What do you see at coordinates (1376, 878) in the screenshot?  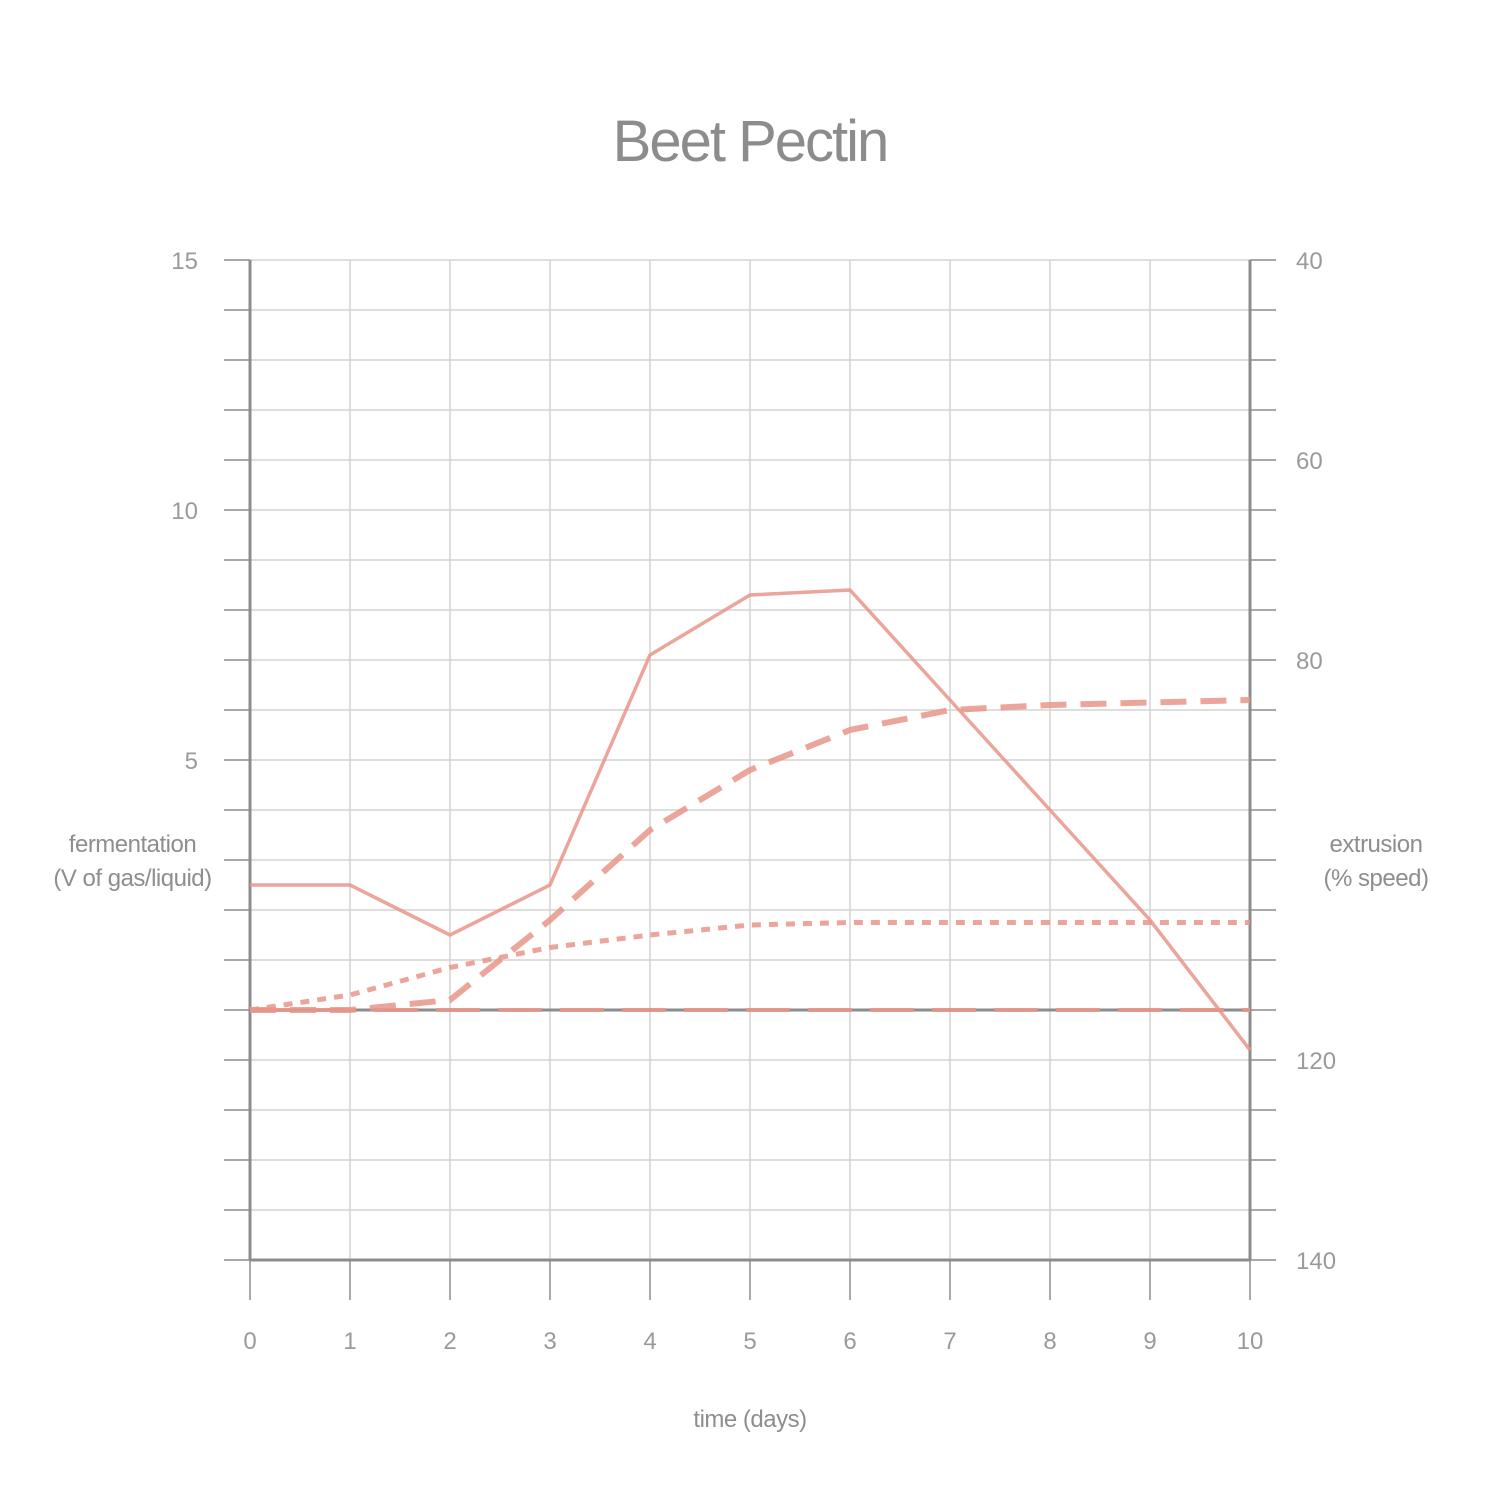 I see `right-axis-title-line2: (% speed)` at bounding box center [1376, 878].